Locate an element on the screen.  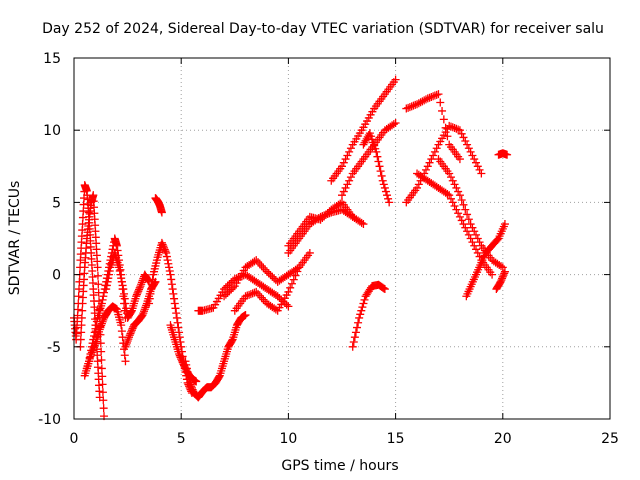
y-tick-label: -5 is located at coordinates (54, 348).